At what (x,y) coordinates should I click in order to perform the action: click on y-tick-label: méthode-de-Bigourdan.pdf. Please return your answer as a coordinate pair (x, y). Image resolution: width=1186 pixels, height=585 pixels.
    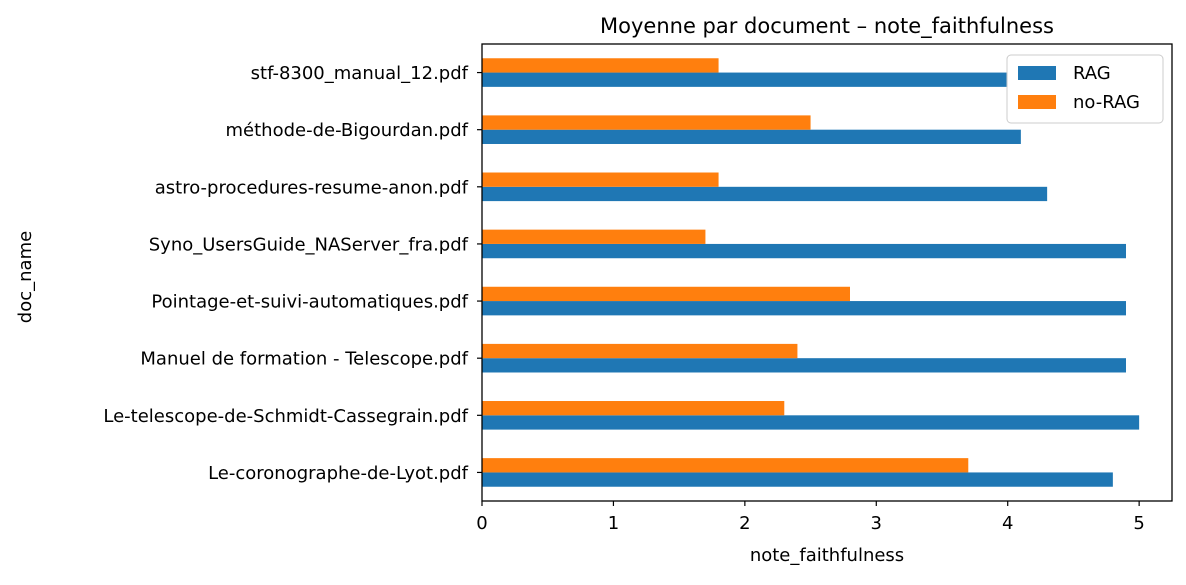
    Looking at the image, I should click on (347, 130).